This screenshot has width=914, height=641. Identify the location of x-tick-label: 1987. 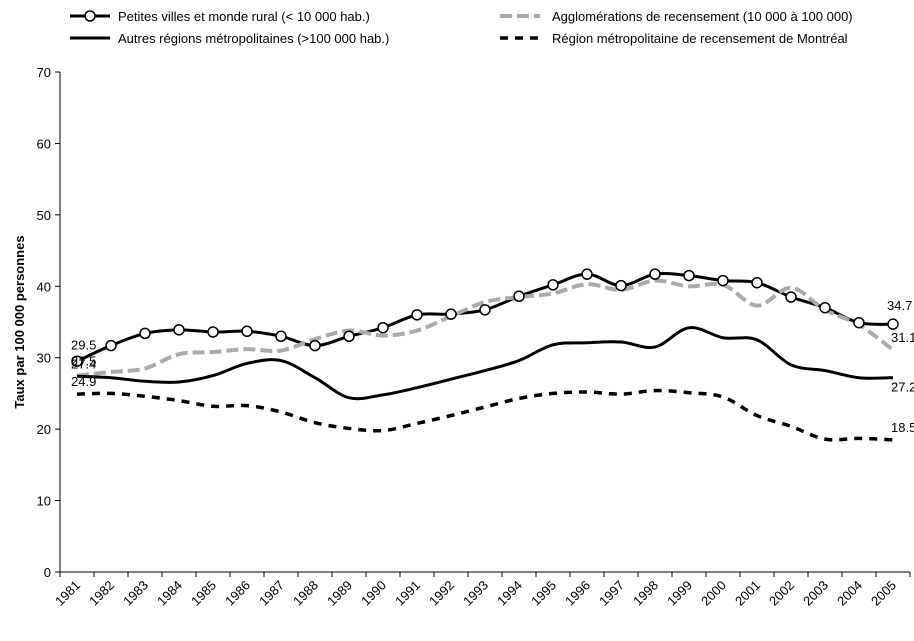
(271, 593).